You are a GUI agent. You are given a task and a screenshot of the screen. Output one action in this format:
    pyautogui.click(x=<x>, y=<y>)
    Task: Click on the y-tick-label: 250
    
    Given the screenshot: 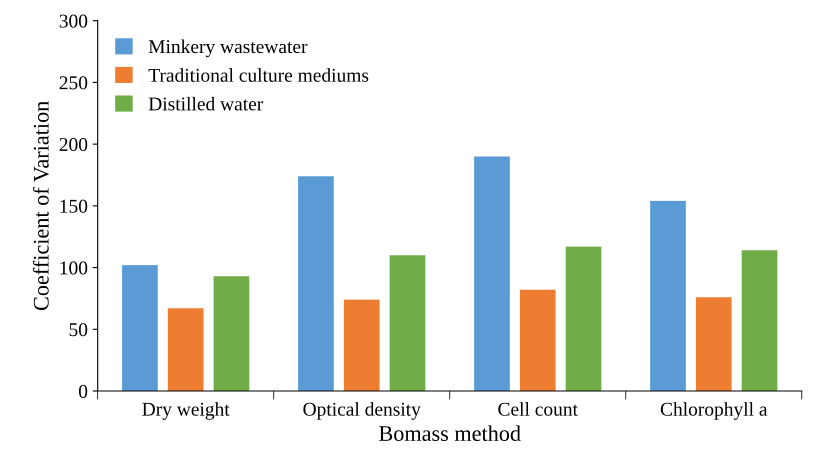 What is the action you would take?
    pyautogui.click(x=74, y=83)
    